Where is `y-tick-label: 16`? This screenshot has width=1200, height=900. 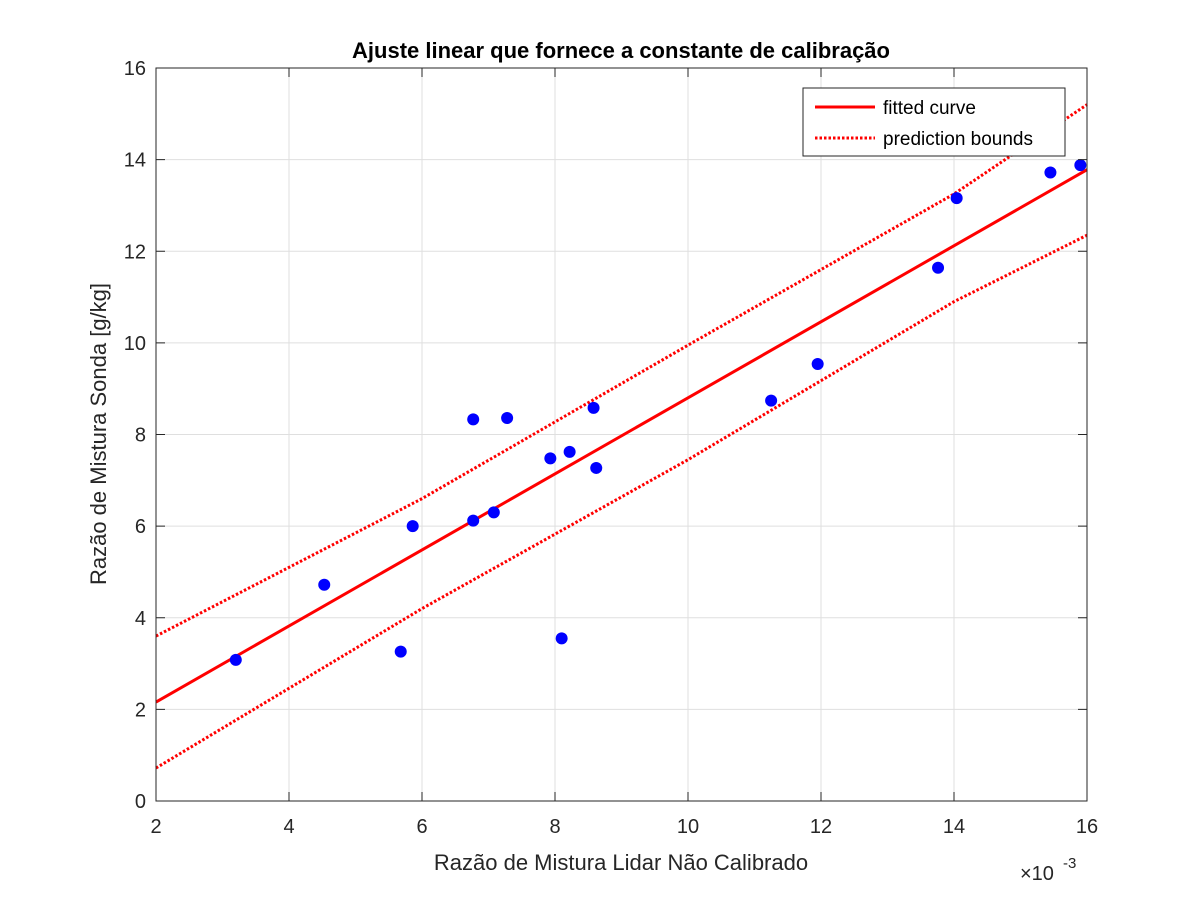
y-tick-label: 16 is located at coordinates (135, 69).